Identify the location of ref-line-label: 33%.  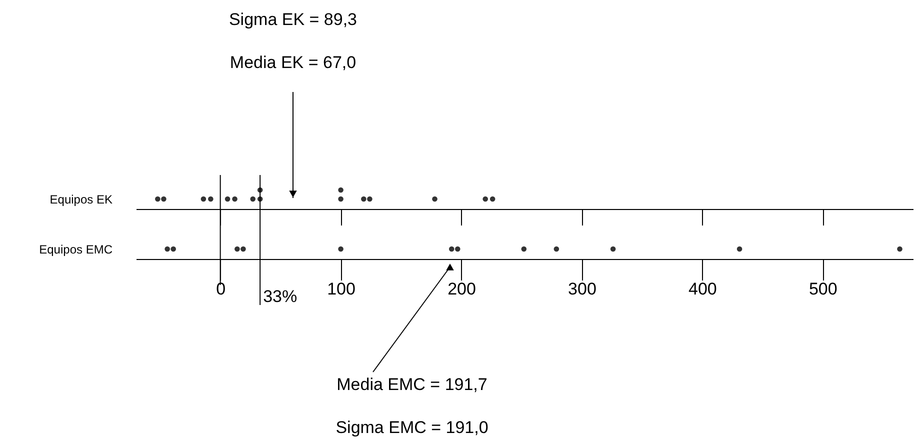
(280, 296).